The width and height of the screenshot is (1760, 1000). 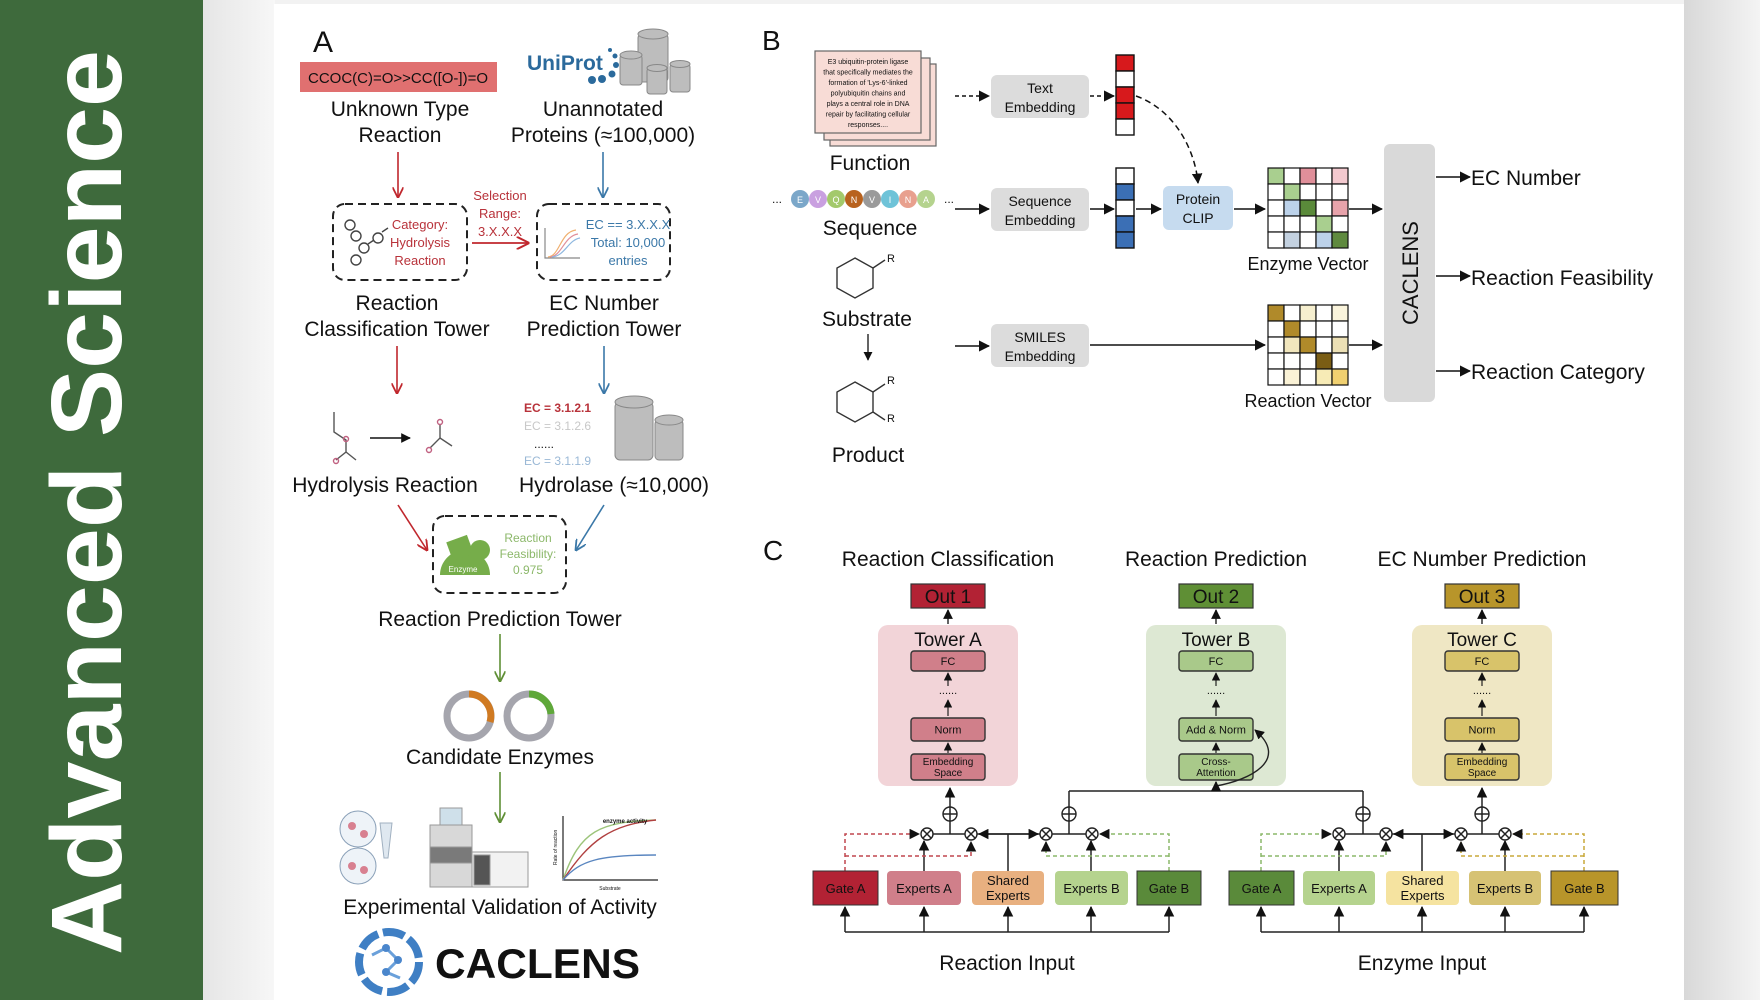 What do you see at coordinates (1198, 199) in the screenshot?
I see `svg-text: Protein` at bounding box center [1198, 199].